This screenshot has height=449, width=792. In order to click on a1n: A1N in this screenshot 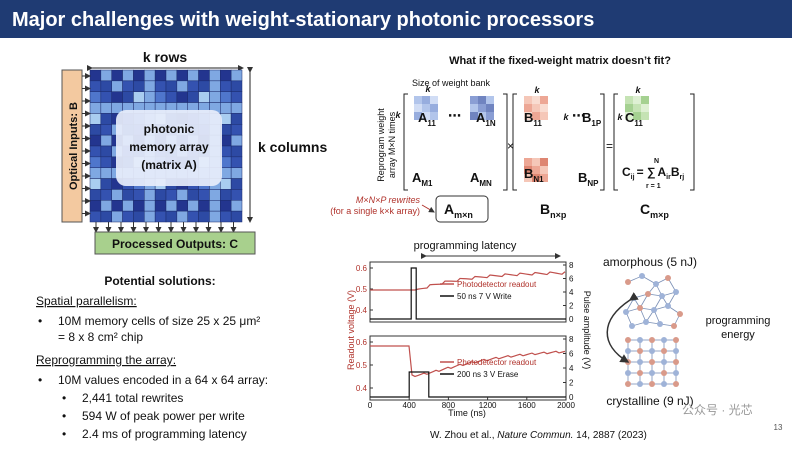, I will do `click(486, 119)`.